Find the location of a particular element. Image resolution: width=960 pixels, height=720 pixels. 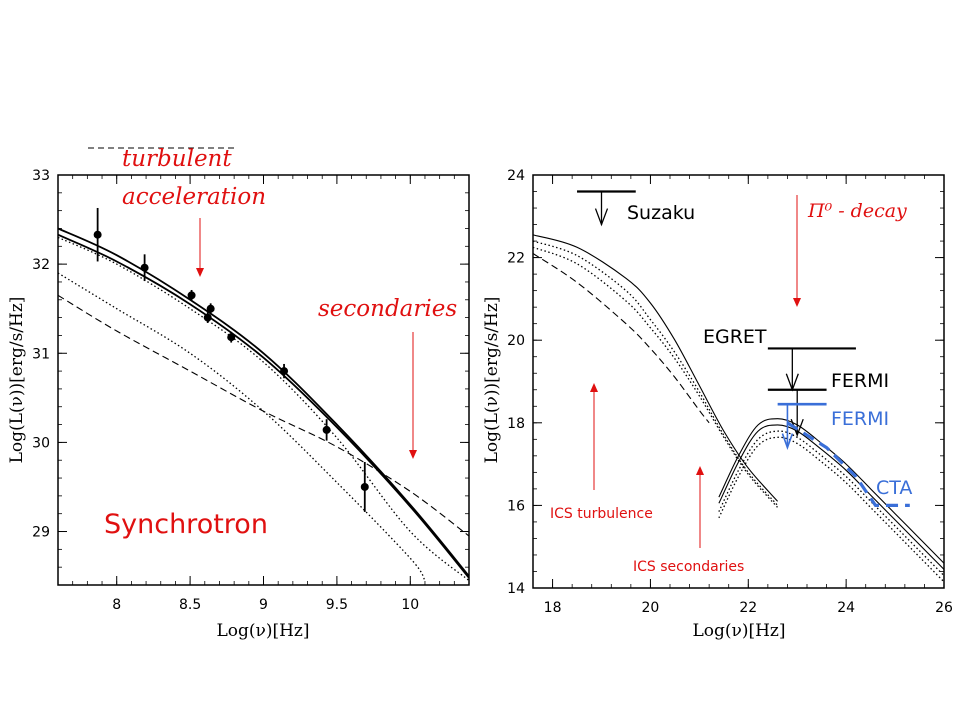

left-x-tick-label: 9.5 is located at coordinates (337, 605).